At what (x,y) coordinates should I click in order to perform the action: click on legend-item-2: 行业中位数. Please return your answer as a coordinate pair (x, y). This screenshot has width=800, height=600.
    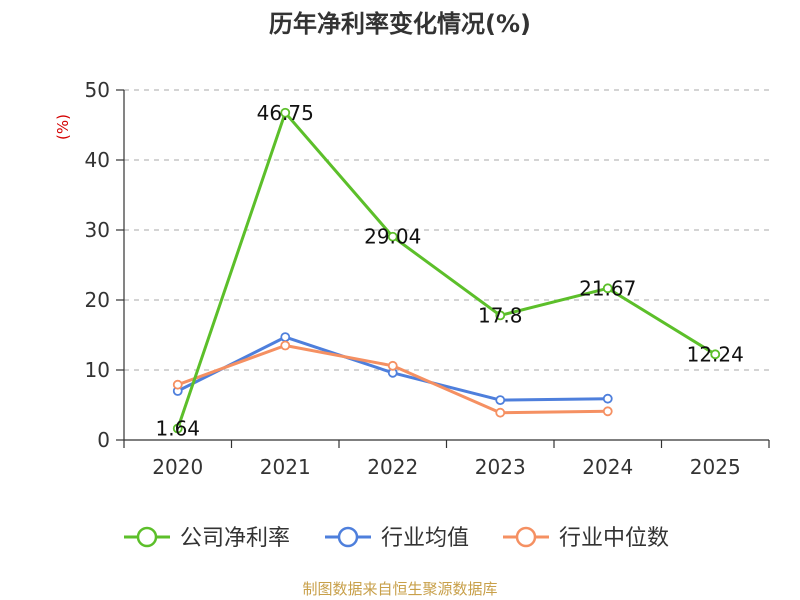
    Looking at the image, I should click on (586, 538).